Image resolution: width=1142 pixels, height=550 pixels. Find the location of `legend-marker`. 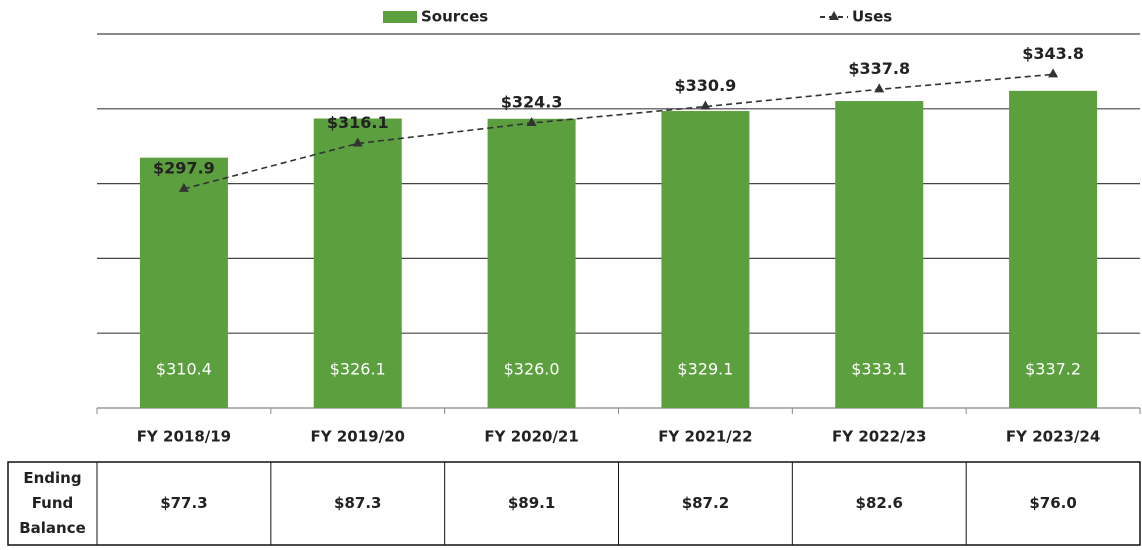

legend-marker is located at coordinates (834, 15).